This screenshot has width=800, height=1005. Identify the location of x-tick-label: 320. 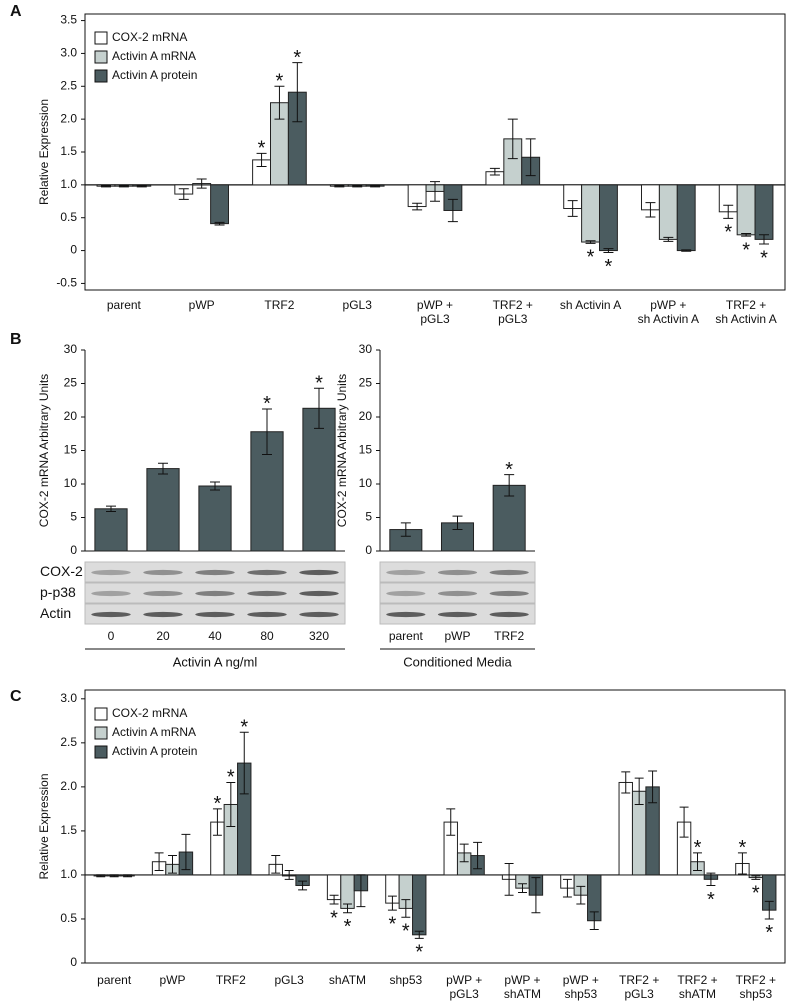
(319, 636).